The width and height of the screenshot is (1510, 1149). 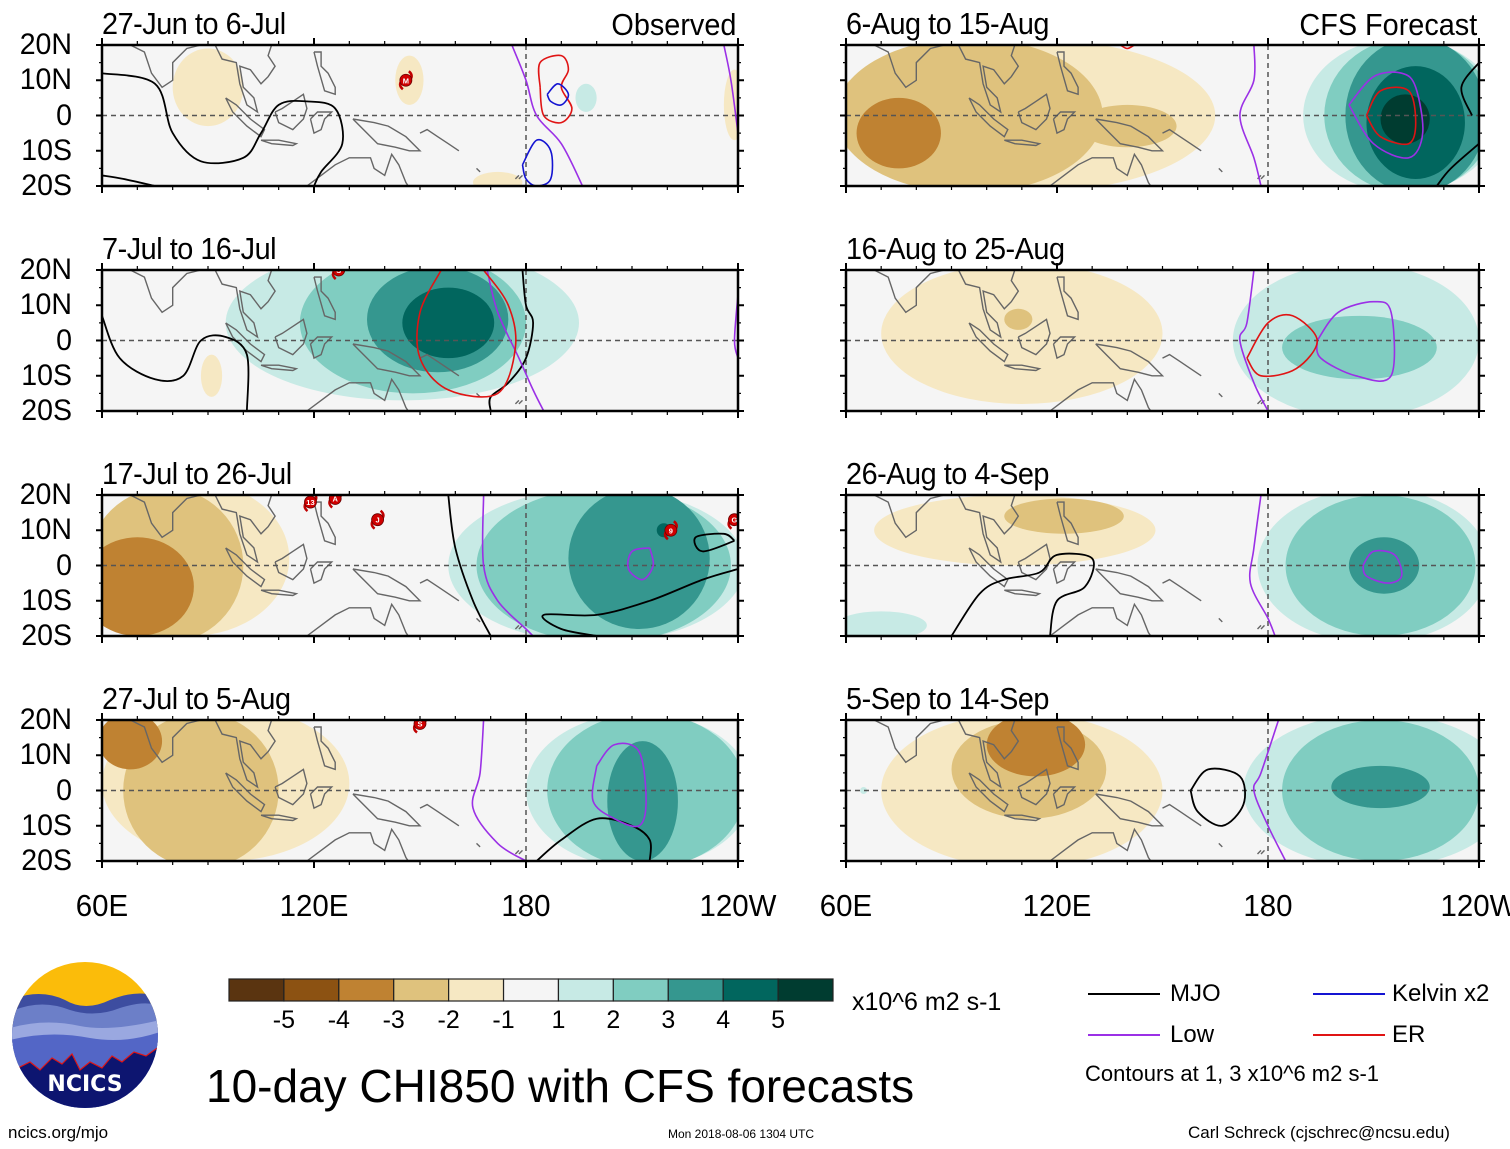 What do you see at coordinates (1162, 340) in the screenshot?
I see `map-panel-p6` at bounding box center [1162, 340].